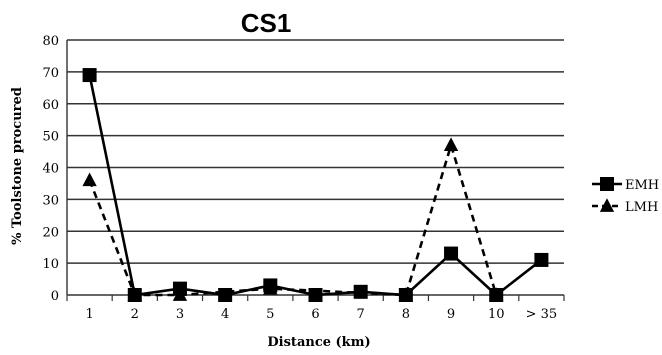  What do you see at coordinates (50, 264) in the screenshot?
I see `y-tick-label: 10` at bounding box center [50, 264].